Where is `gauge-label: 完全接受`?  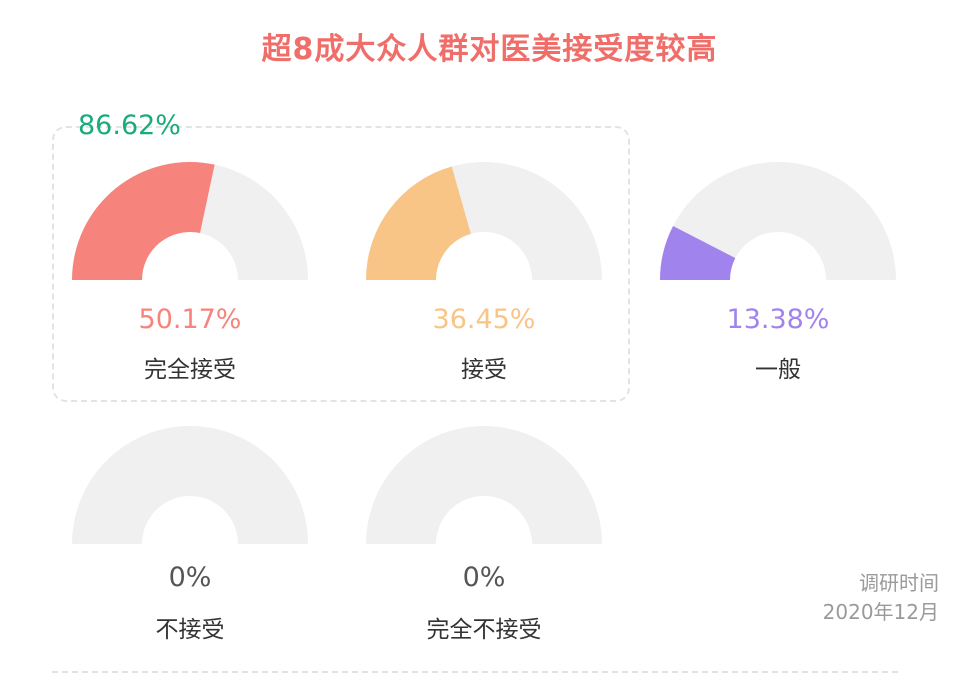 gauge-label: 完全接受 is located at coordinates (190, 370).